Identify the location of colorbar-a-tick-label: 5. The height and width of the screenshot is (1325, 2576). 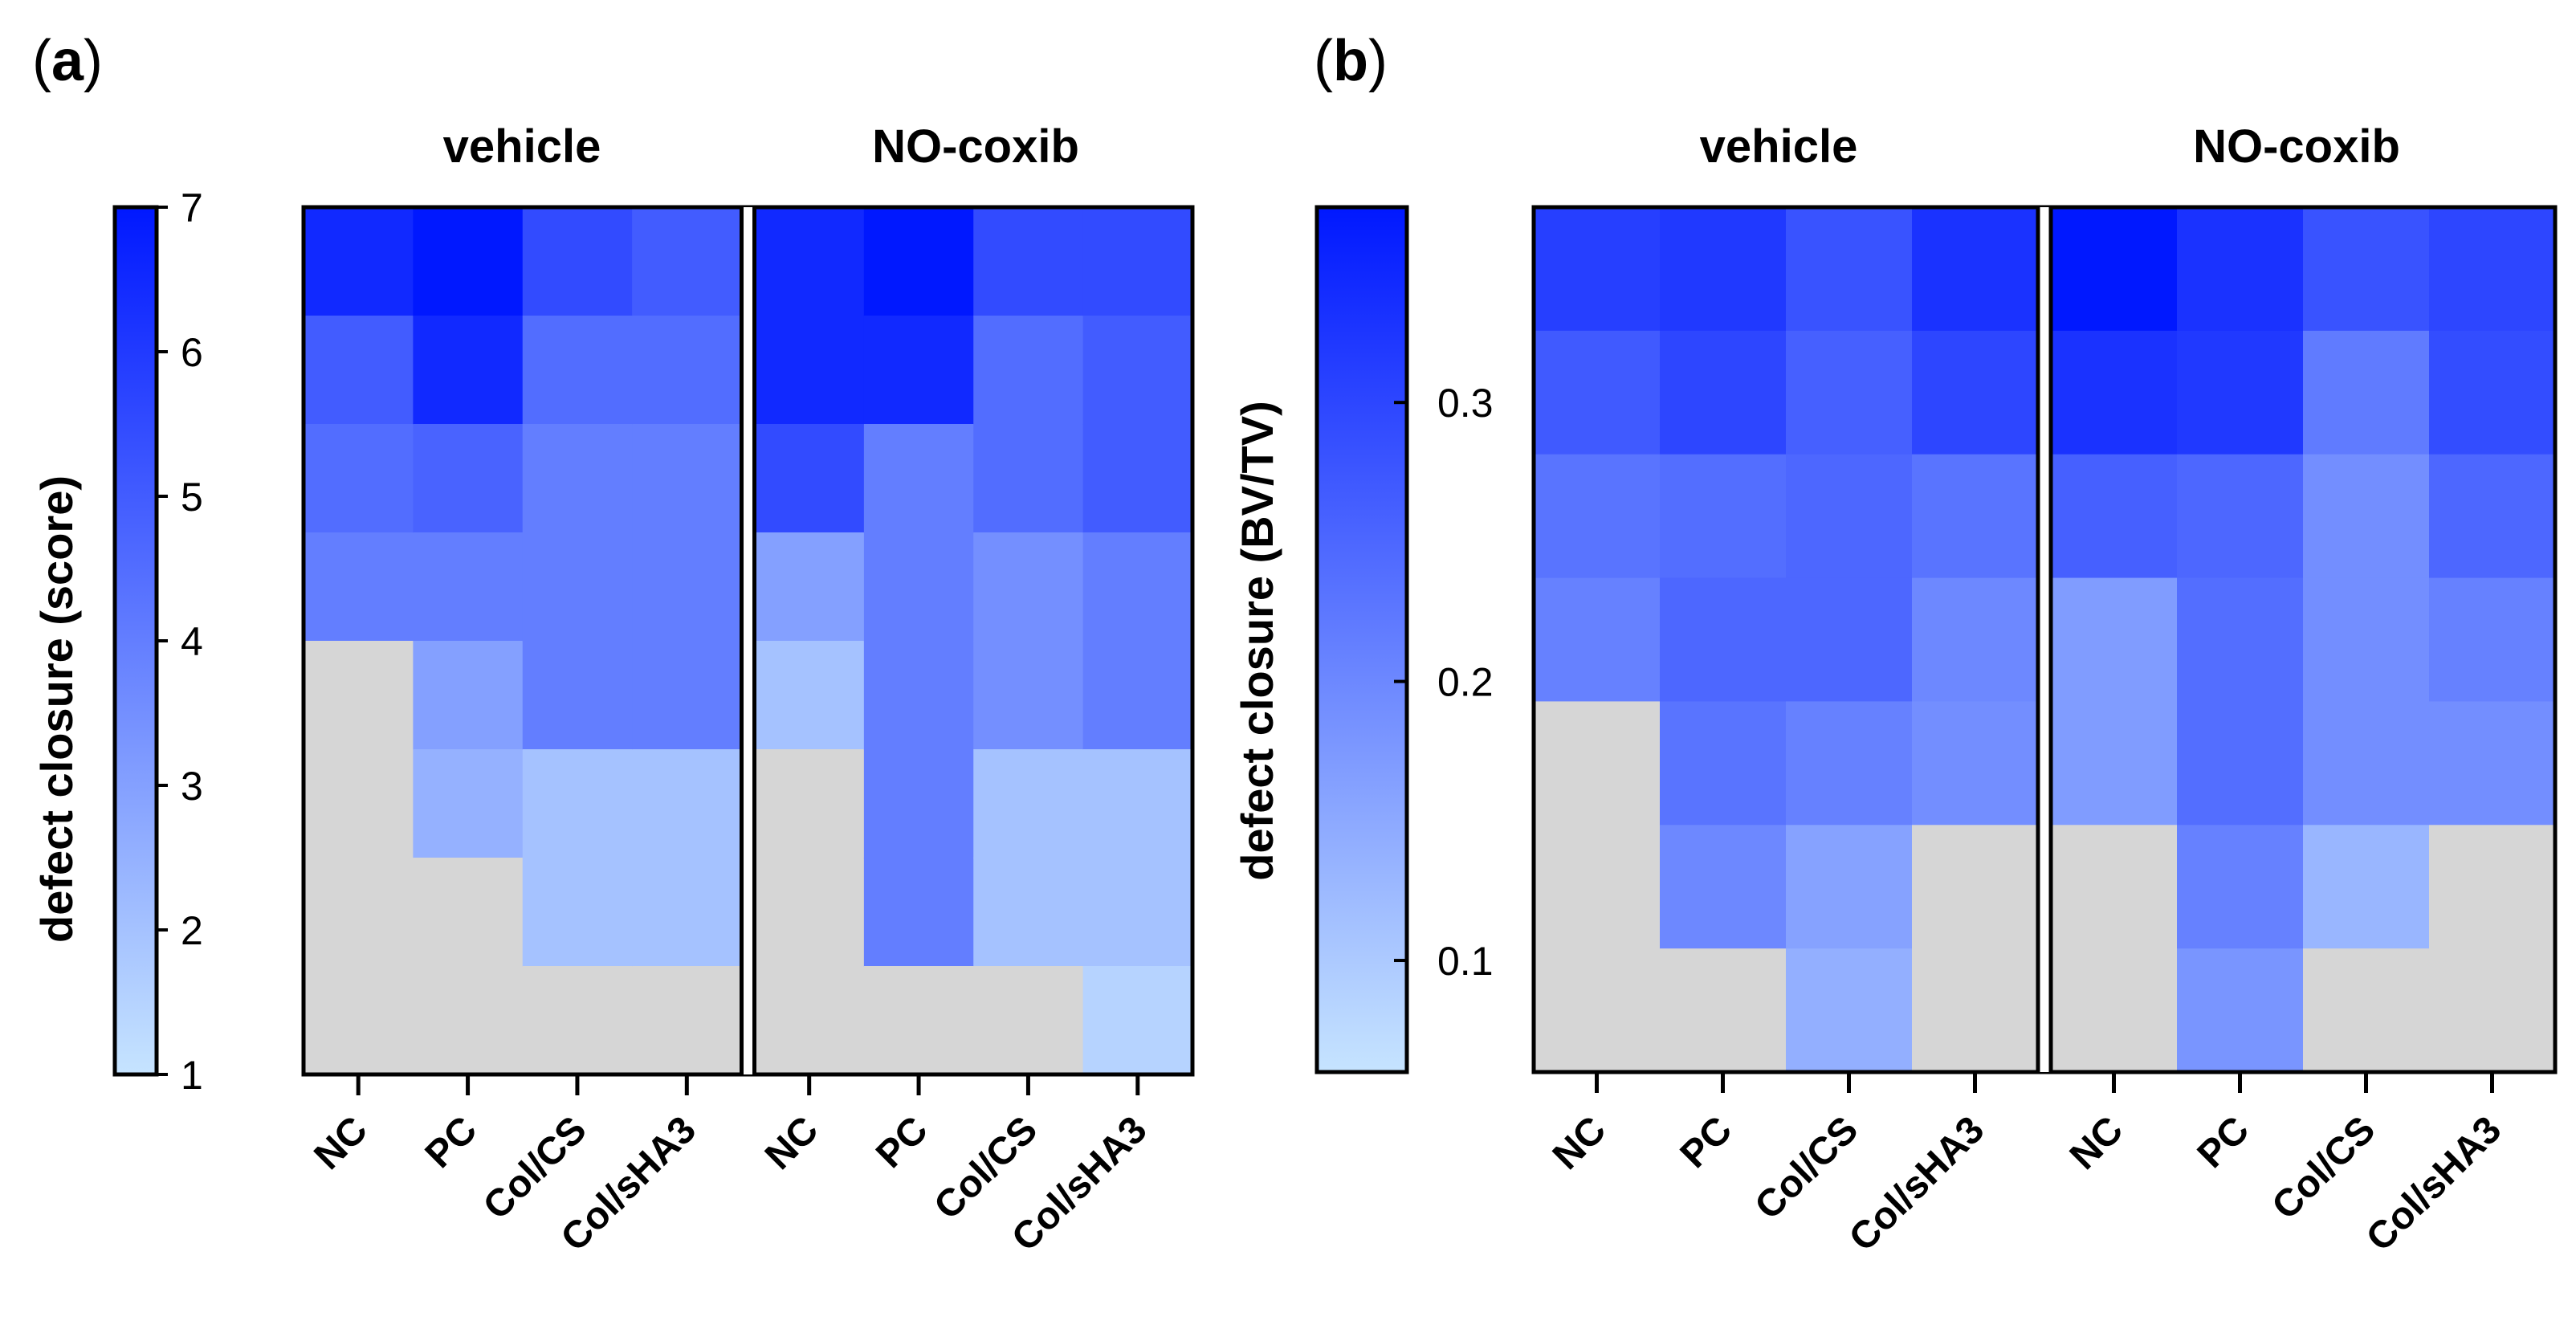
(192, 497).